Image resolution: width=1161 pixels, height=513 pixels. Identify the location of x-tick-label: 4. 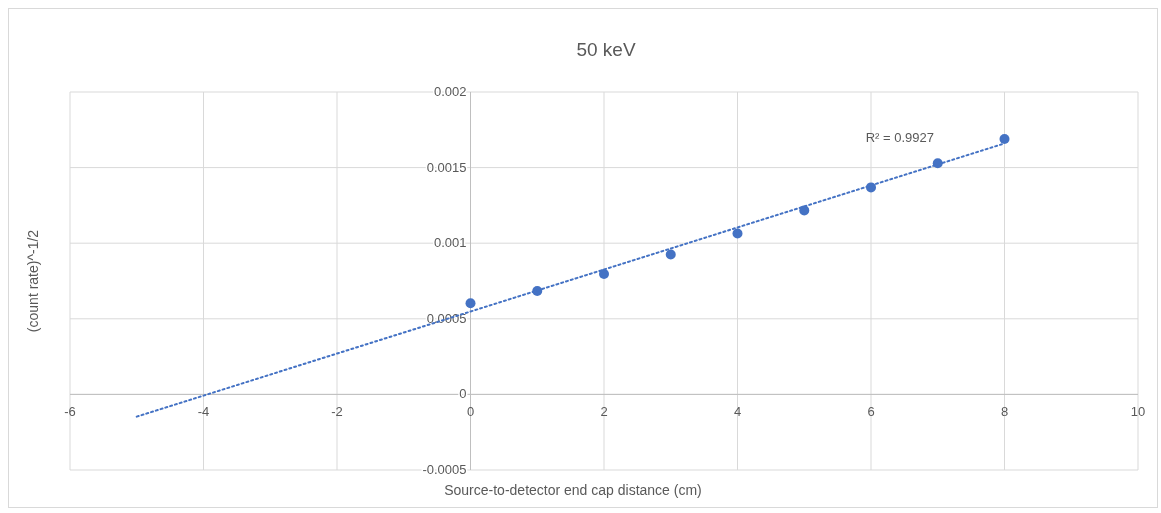
(737, 412).